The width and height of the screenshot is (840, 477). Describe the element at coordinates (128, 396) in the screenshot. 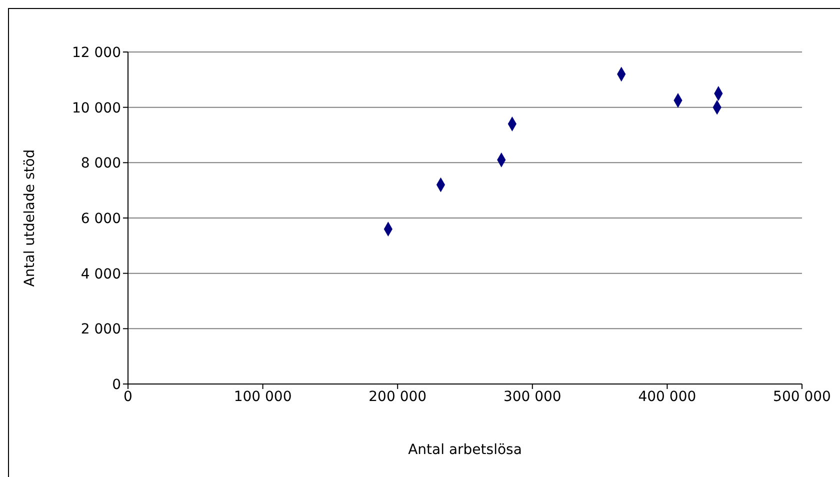

I see `x-tick-label: 0` at that location.